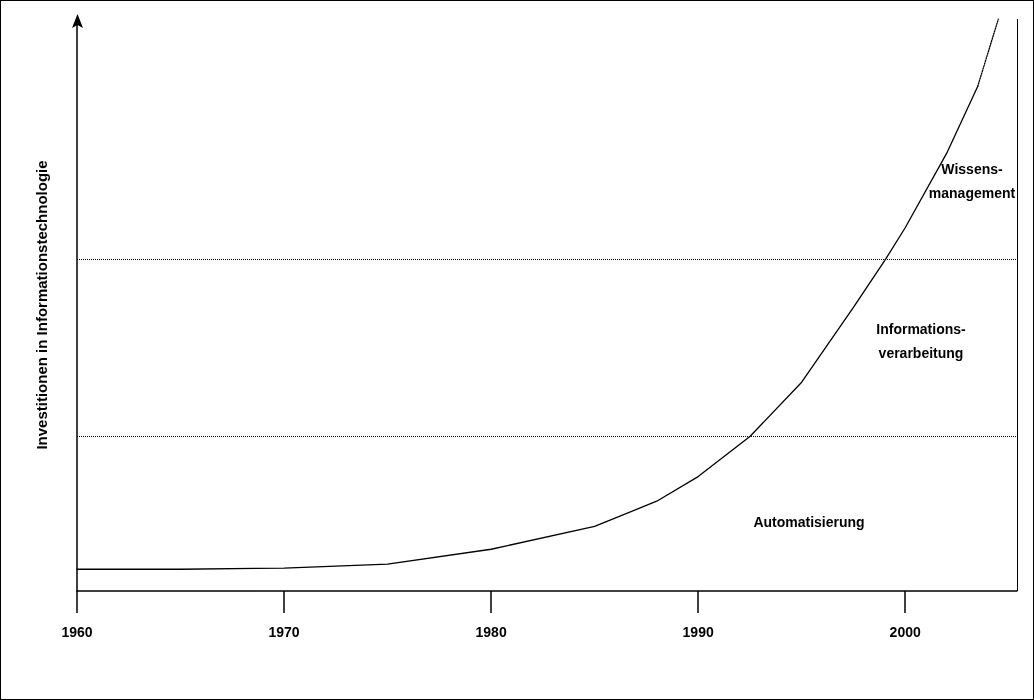 The image size is (1034, 700). Describe the element at coordinates (972, 181) in the screenshot. I see `annotation: Wissens- management` at that location.